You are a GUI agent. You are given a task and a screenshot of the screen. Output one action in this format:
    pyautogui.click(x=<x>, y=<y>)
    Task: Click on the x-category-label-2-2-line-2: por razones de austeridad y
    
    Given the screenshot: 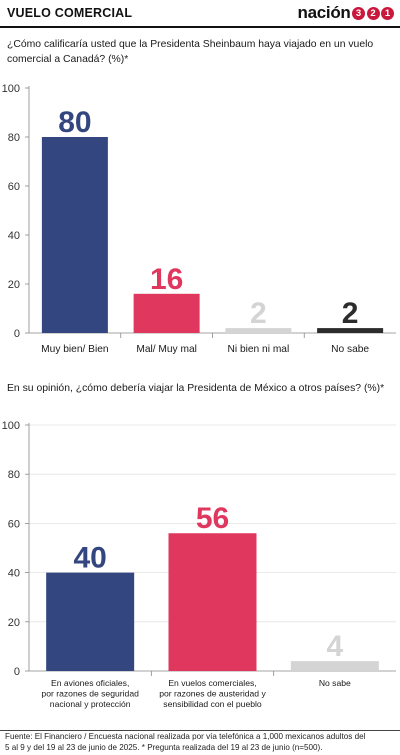 What is the action you would take?
    pyautogui.click(x=212, y=694)
    